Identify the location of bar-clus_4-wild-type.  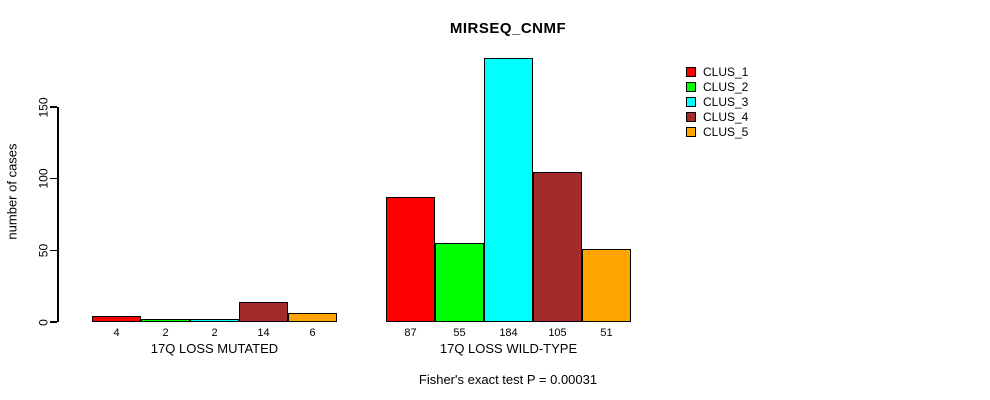
(557, 246).